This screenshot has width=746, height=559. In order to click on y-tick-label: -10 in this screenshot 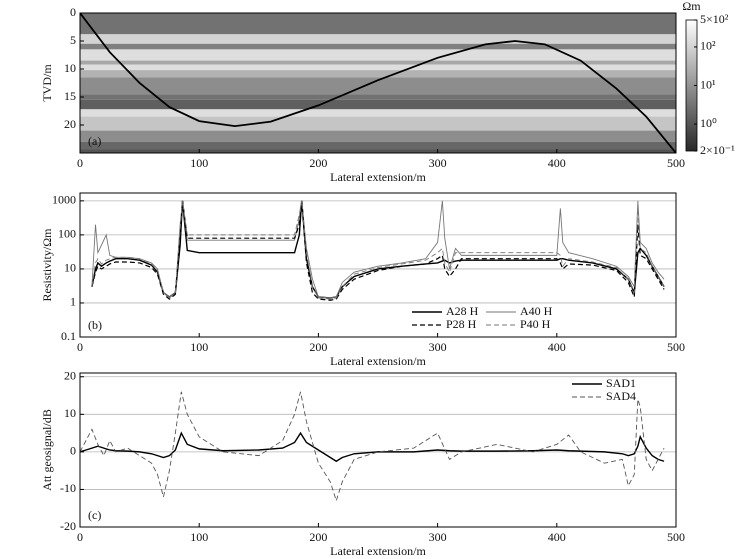, I will do `click(68, 488)`.